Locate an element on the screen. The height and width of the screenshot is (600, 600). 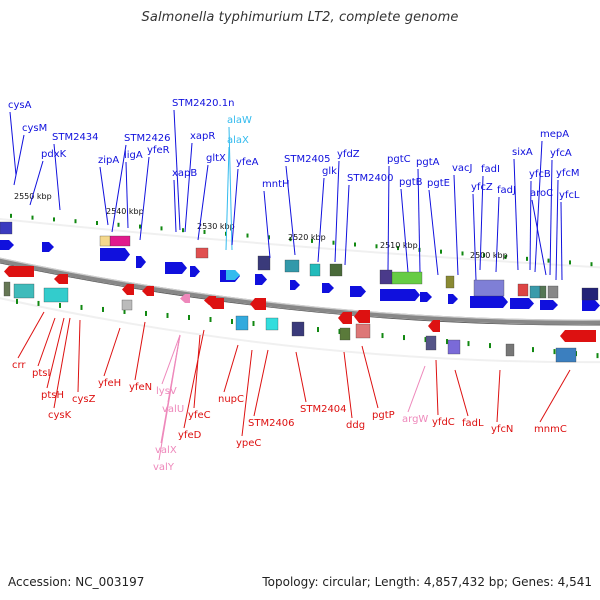
gene-label-pdxk: pdxK is located at coordinates (54, 154).